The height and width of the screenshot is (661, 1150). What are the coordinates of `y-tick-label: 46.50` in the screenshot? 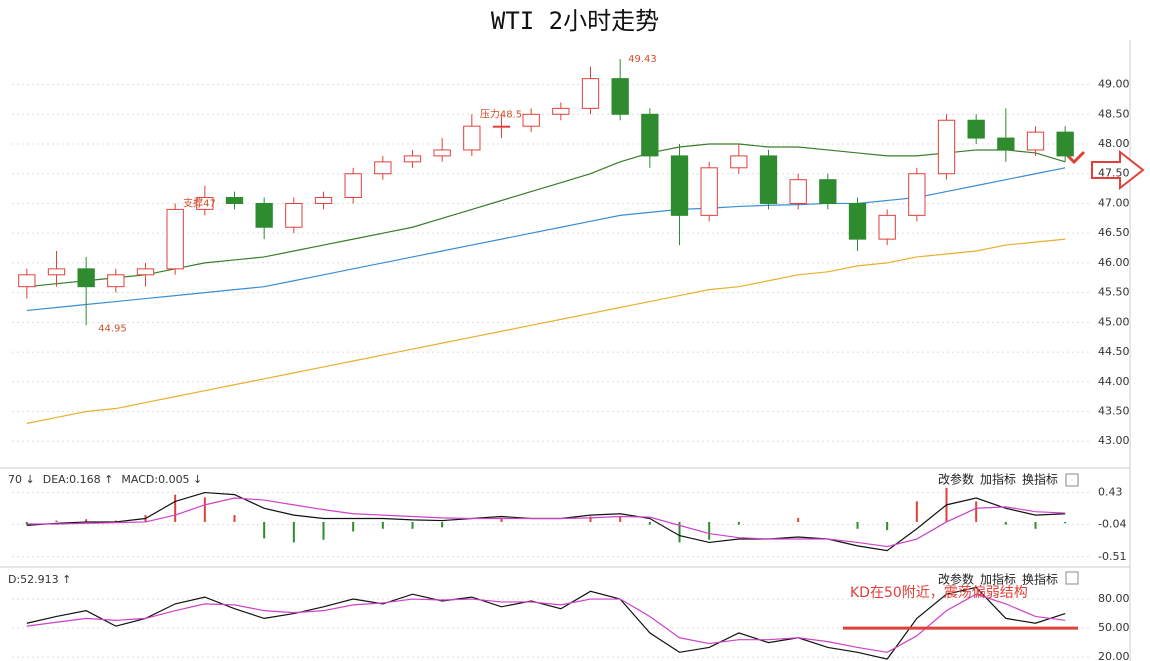 It's located at (1114, 232).